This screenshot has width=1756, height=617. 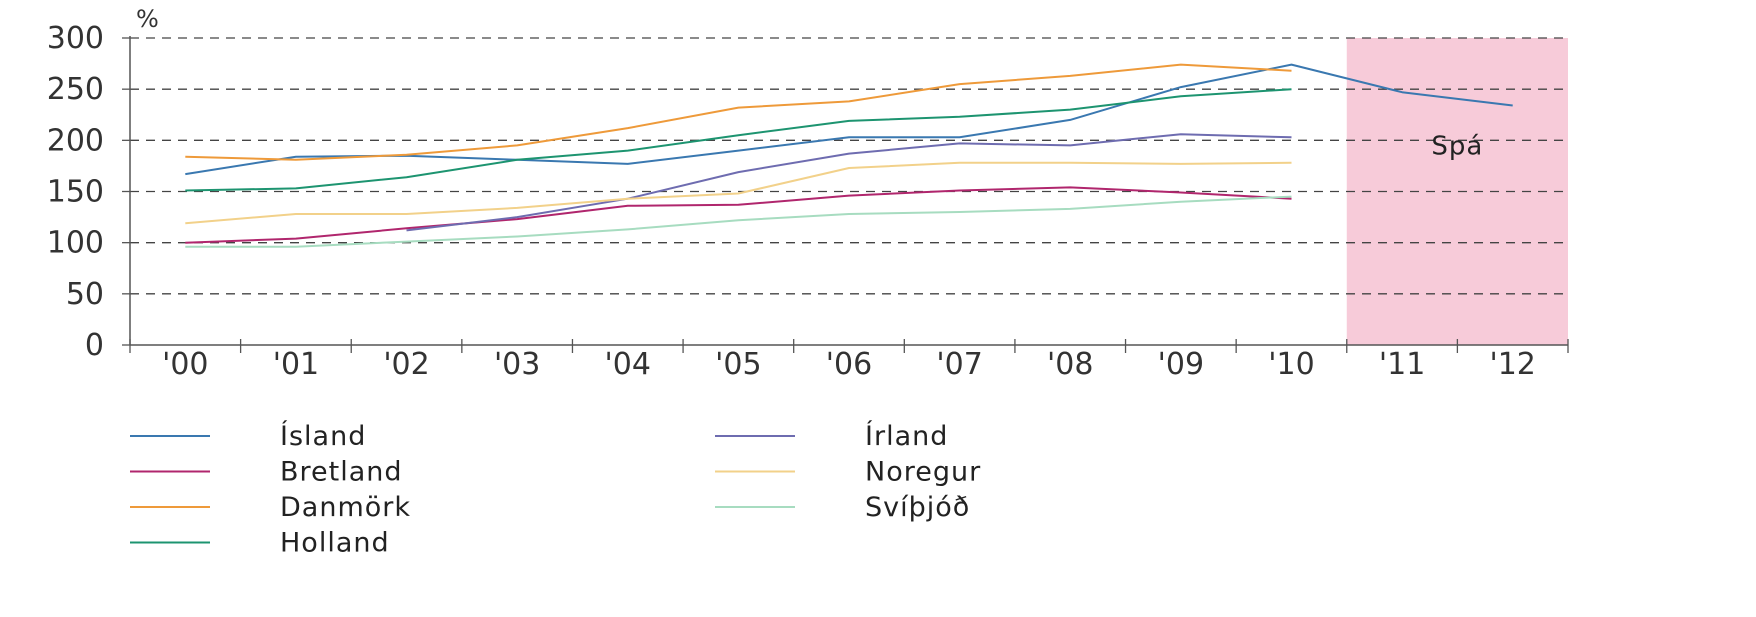 I want to click on x-tick-label: '11, so click(x=1402, y=364).